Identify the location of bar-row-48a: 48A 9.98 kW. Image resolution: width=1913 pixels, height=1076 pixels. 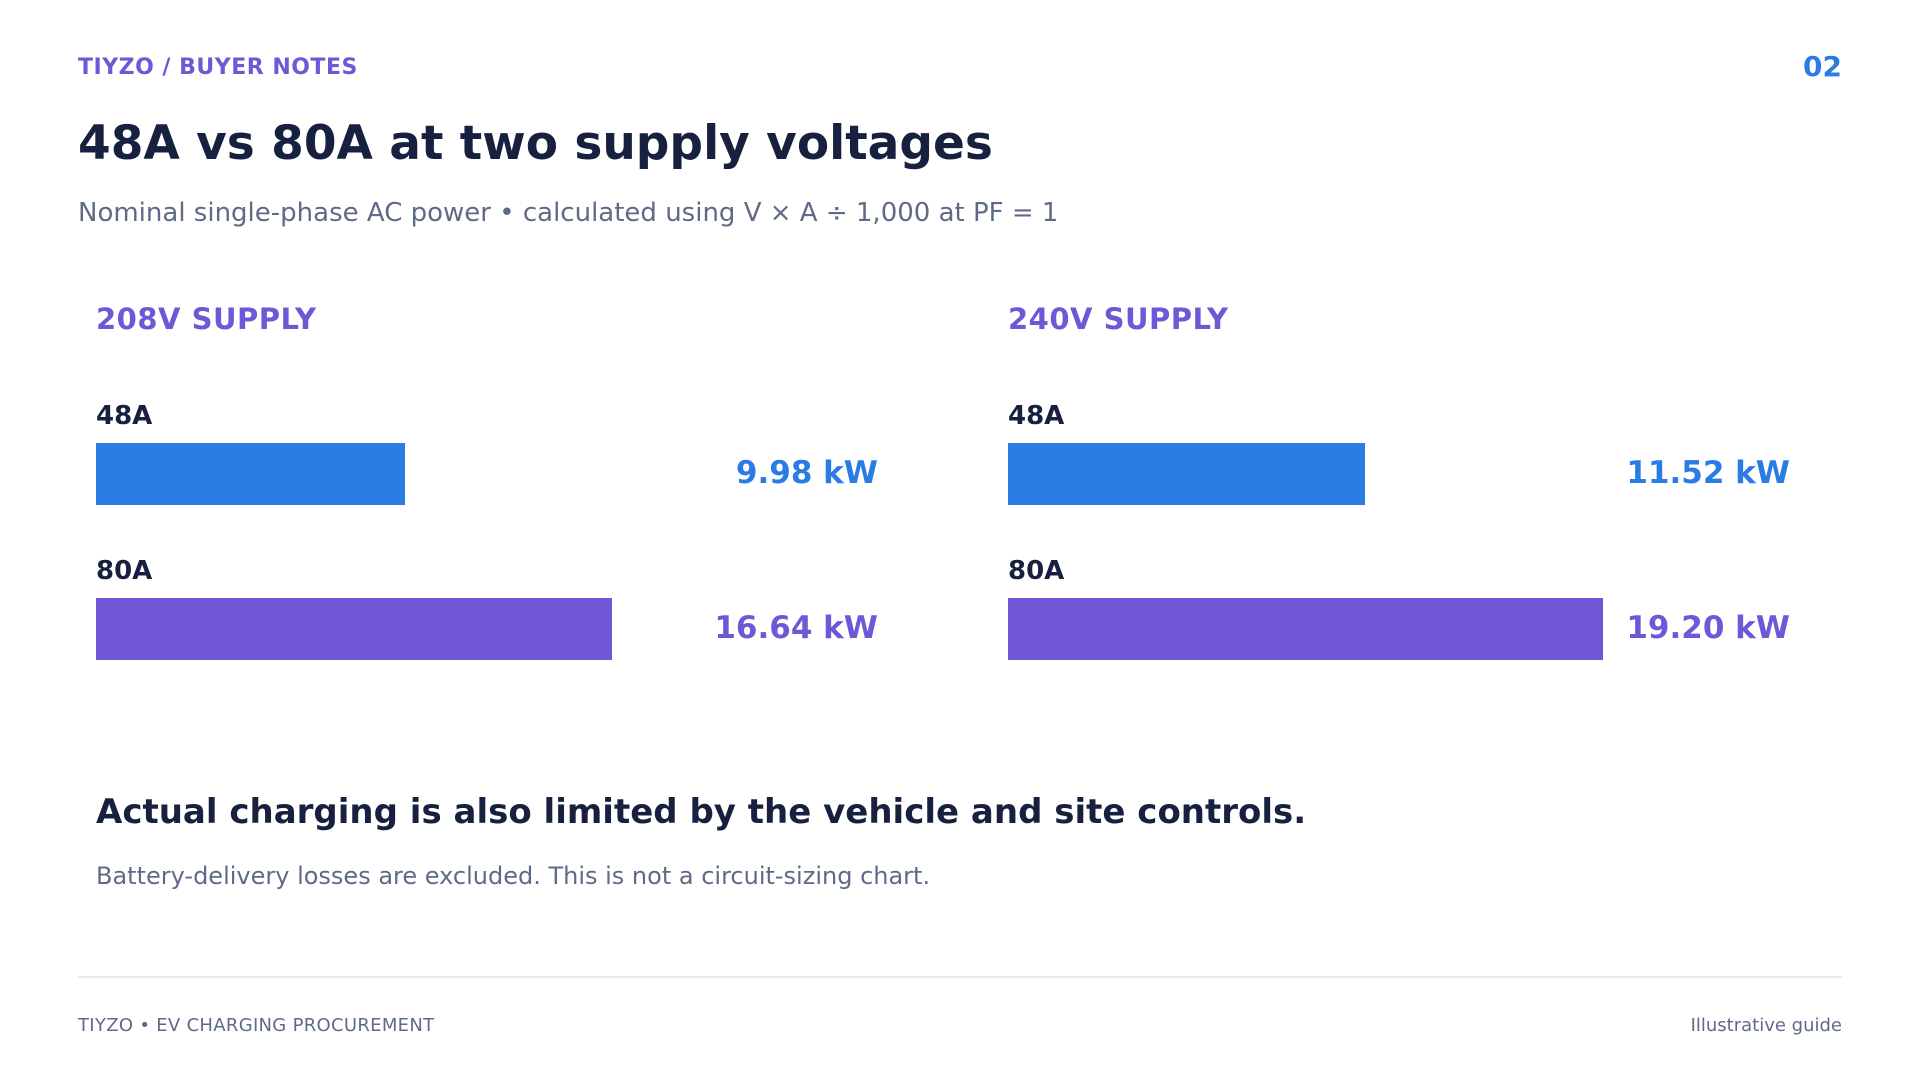
(526, 466).